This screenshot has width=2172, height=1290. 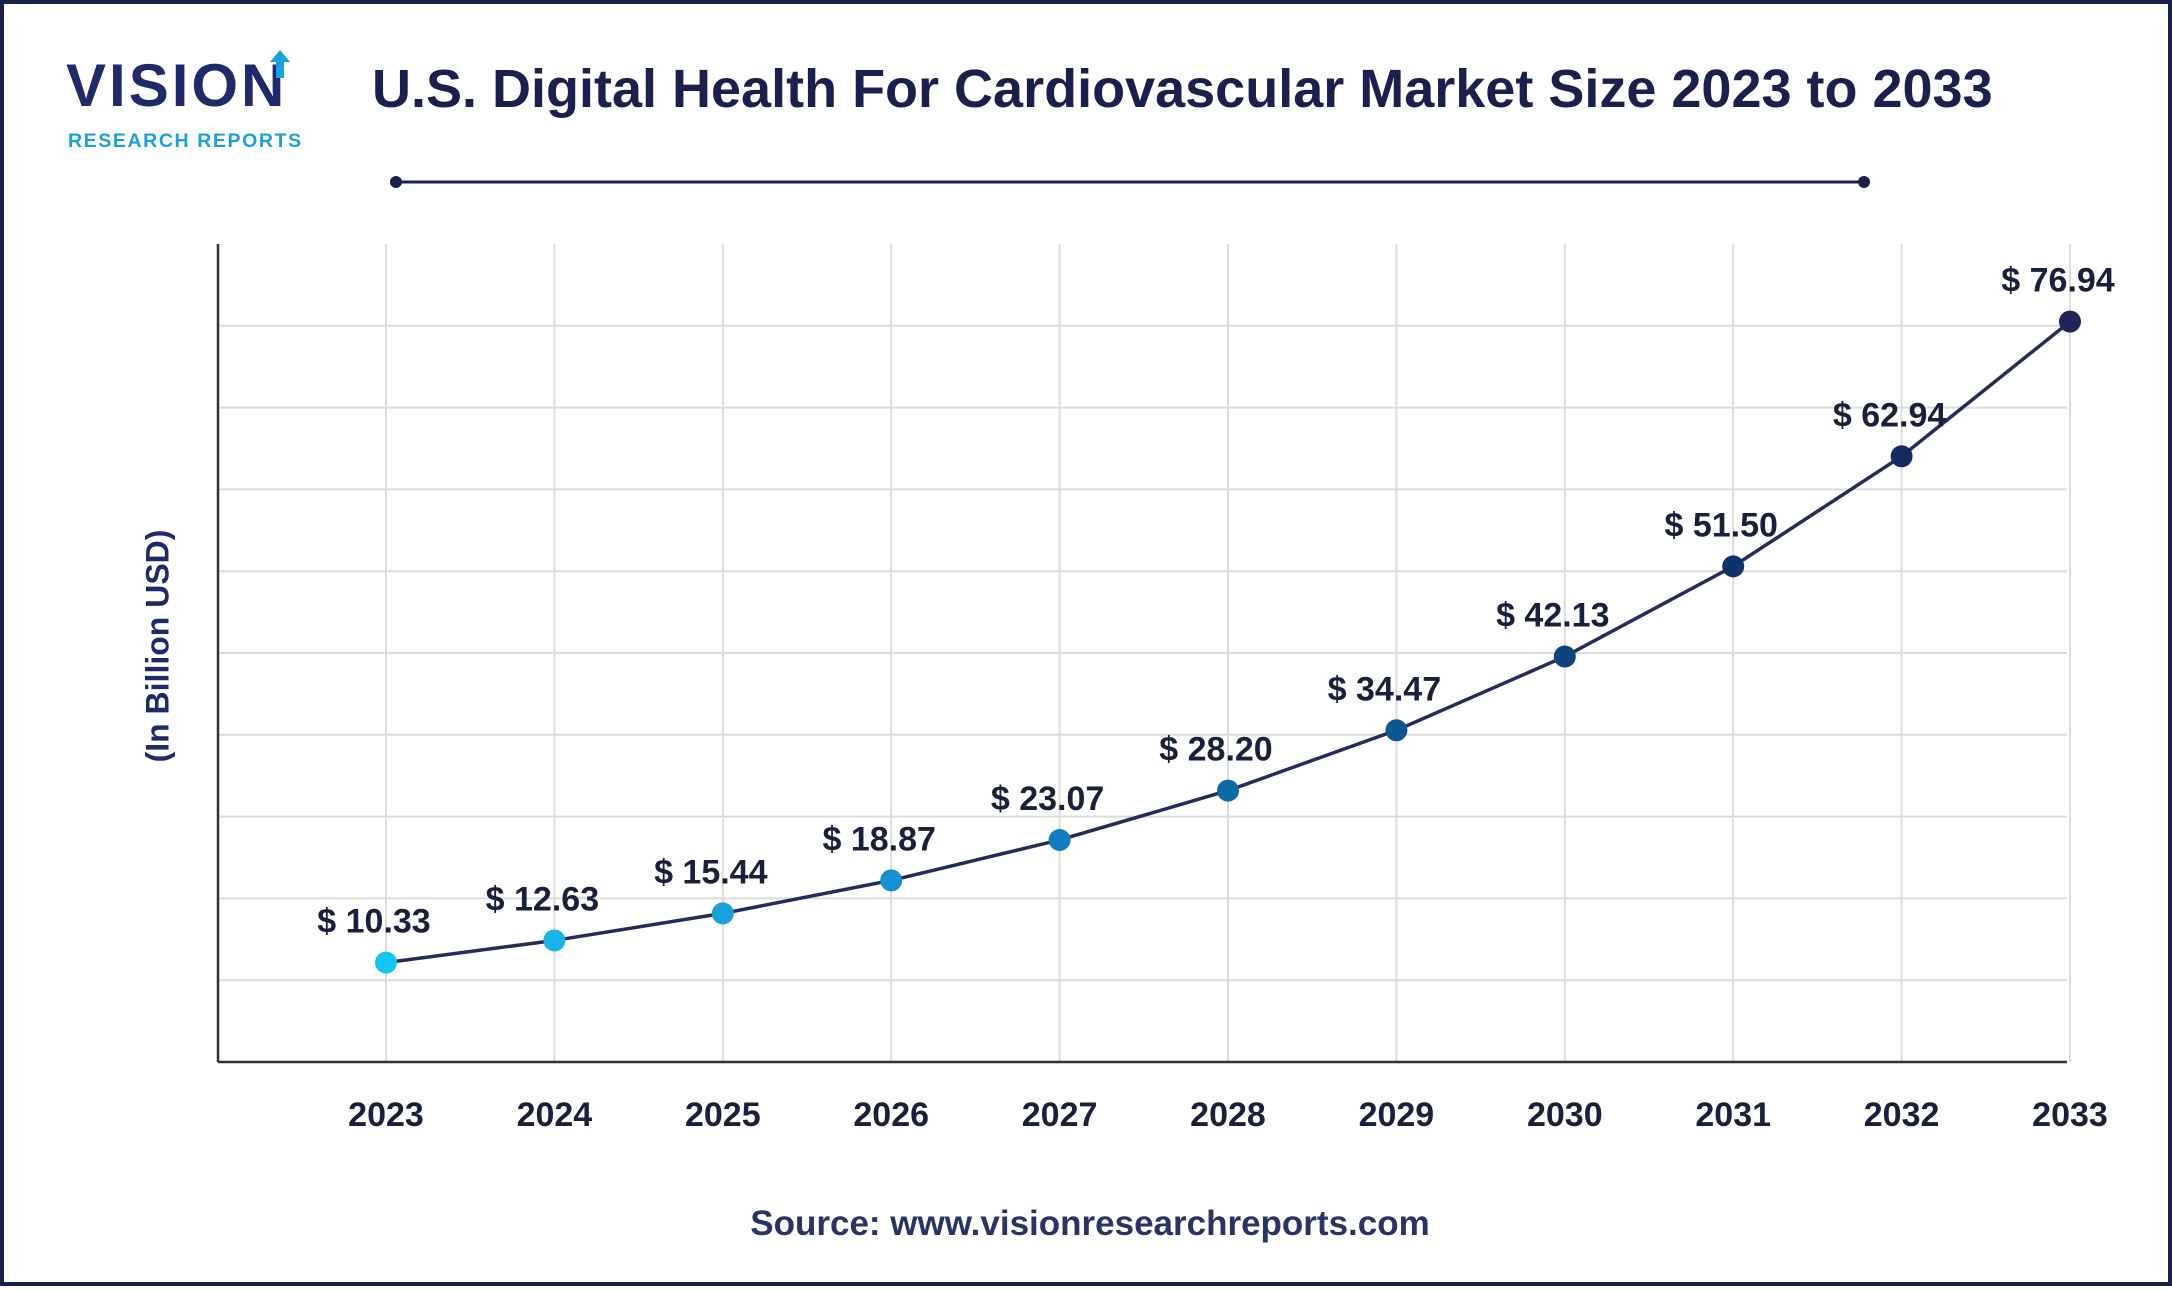 I want to click on data-label: $ 10.33, so click(x=373, y=922).